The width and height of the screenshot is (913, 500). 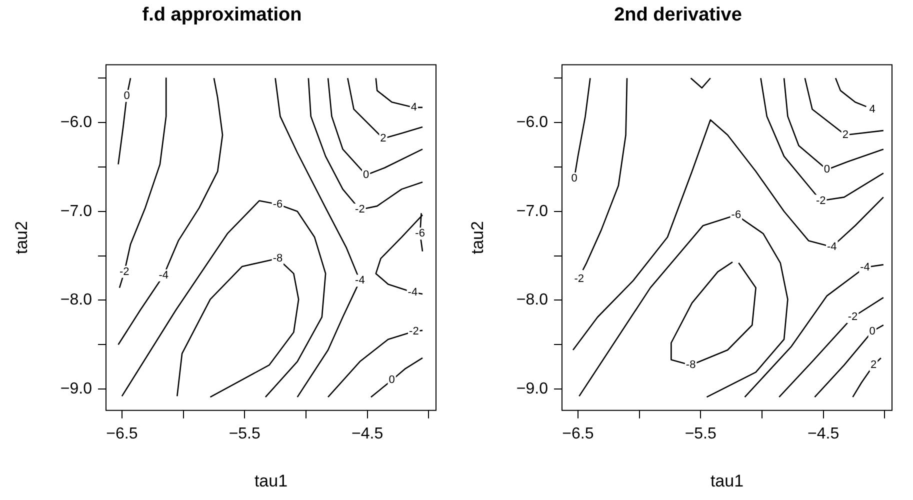 What do you see at coordinates (827, 170) in the screenshot?
I see `annotation: 0` at bounding box center [827, 170].